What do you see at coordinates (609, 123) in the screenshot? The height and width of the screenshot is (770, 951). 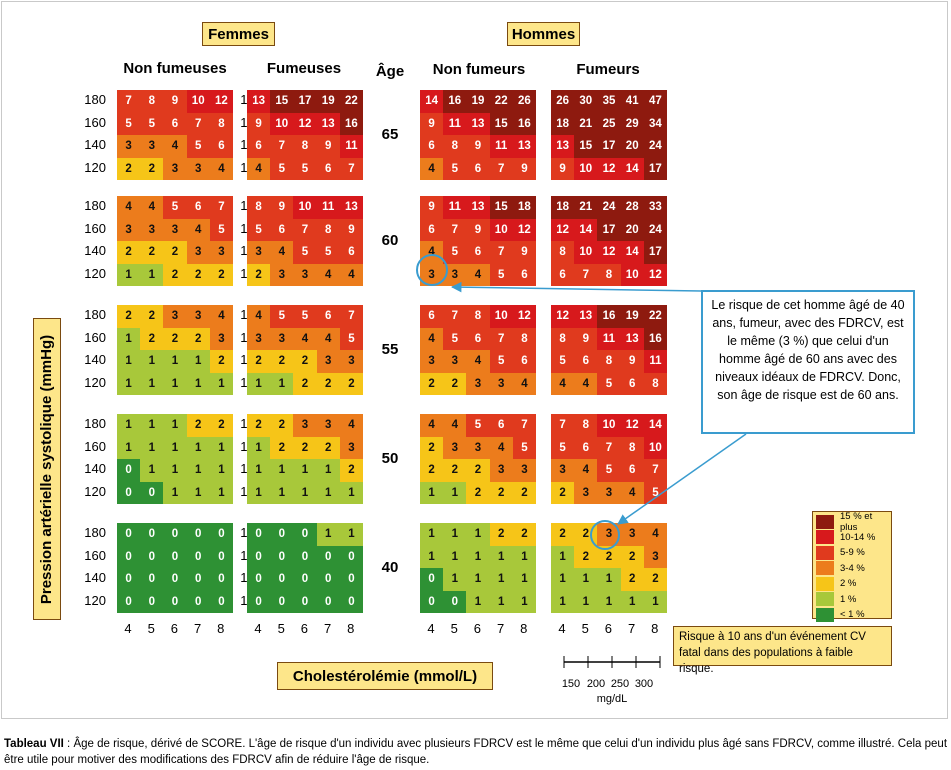 I see `risk-cell: 25` at bounding box center [609, 123].